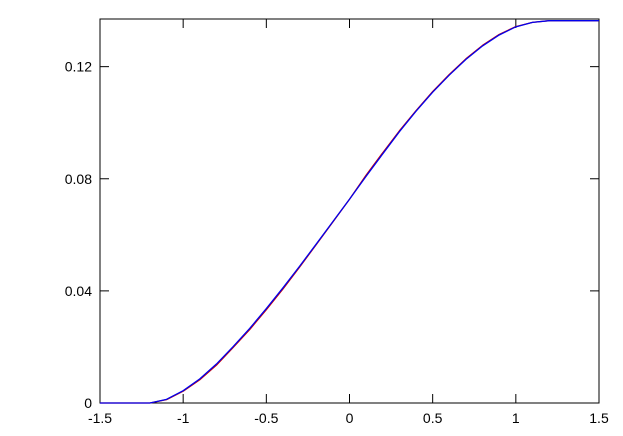 This screenshot has height=436, width=623. What do you see at coordinates (599, 418) in the screenshot?
I see `x-tick-label: 1.5` at bounding box center [599, 418].